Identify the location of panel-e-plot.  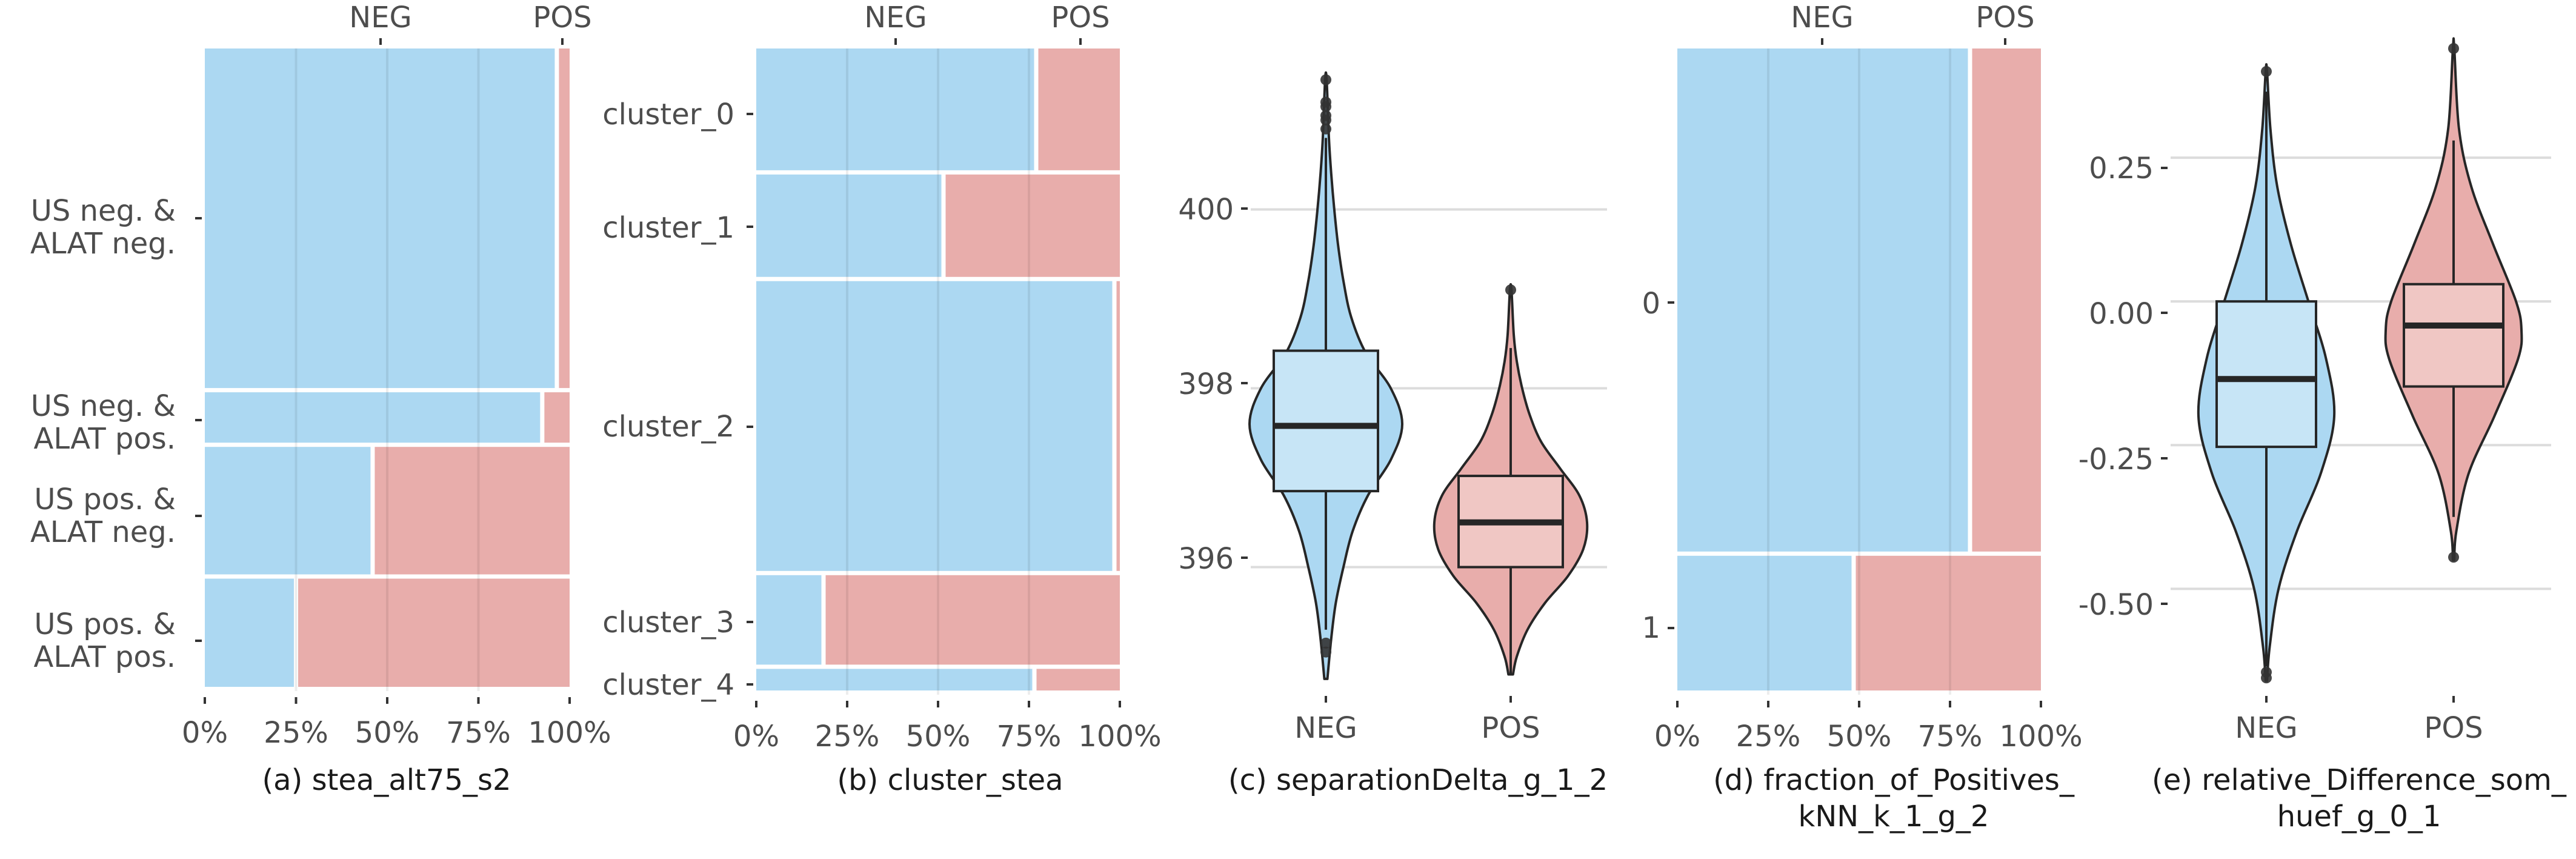
(2360, 360).